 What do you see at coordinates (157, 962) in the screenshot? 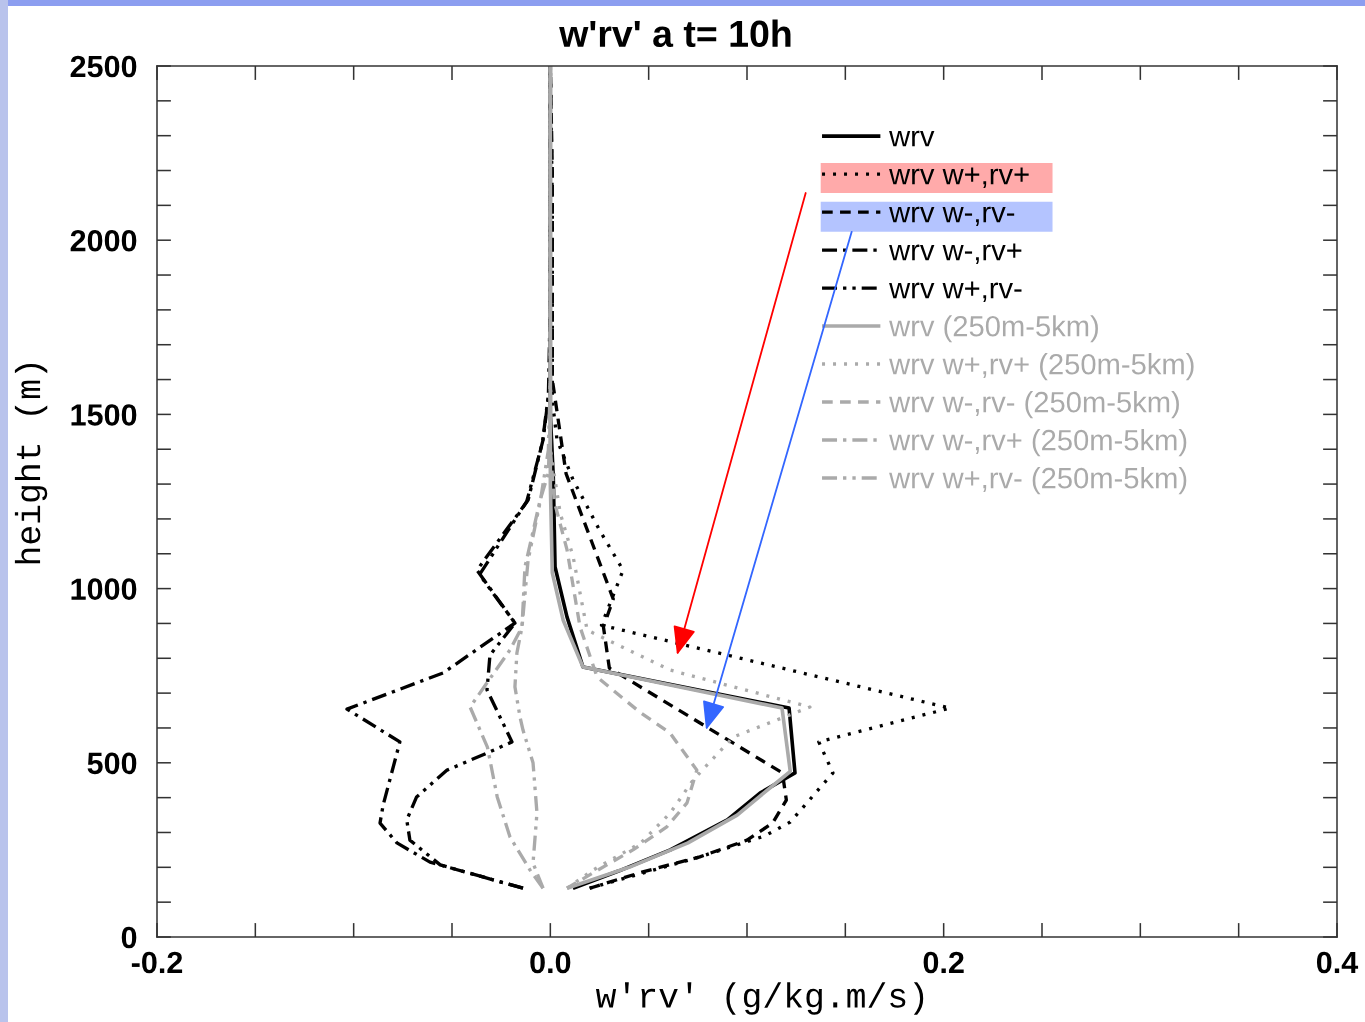
I see `x-tick-label: -0.2` at bounding box center [157, 962].